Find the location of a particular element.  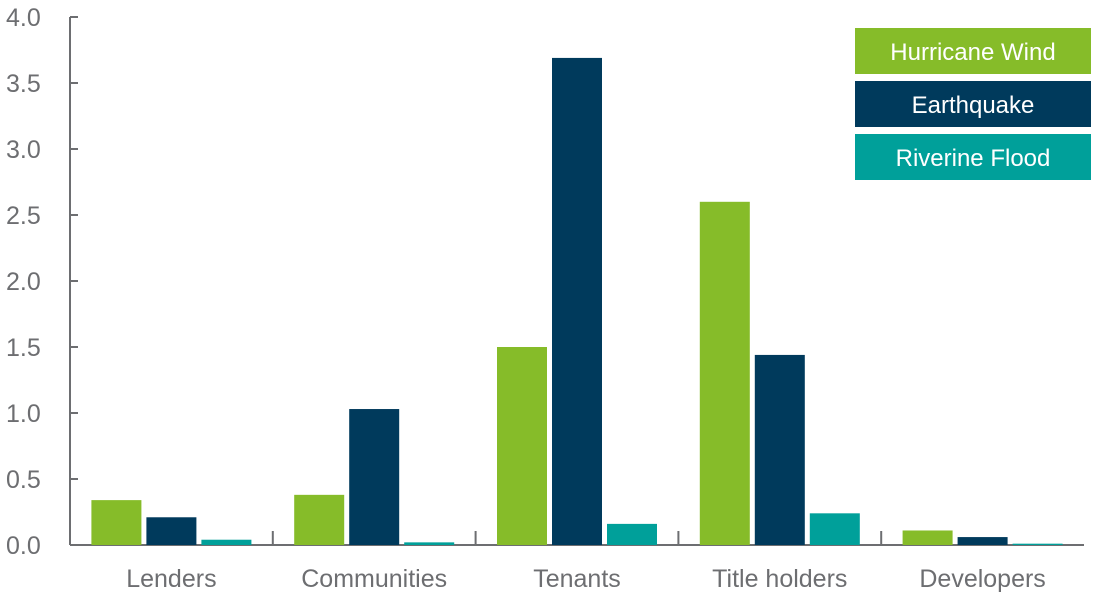

legend-label: Earthquake is located at coordinates (973, 105).